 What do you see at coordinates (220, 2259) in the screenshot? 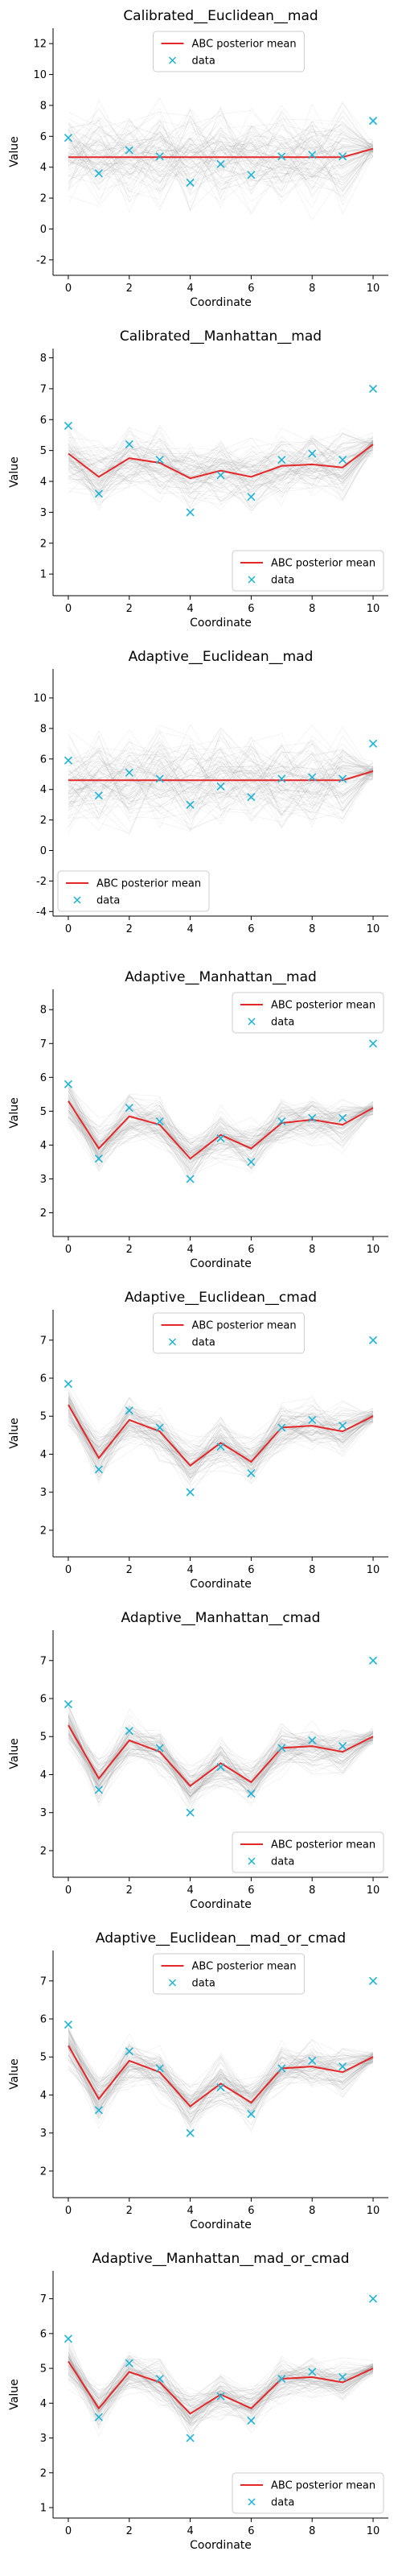
I see `chart-title: Adaptive__Manhattan__mad_or_cmad` at bounding box center [220, 2259].